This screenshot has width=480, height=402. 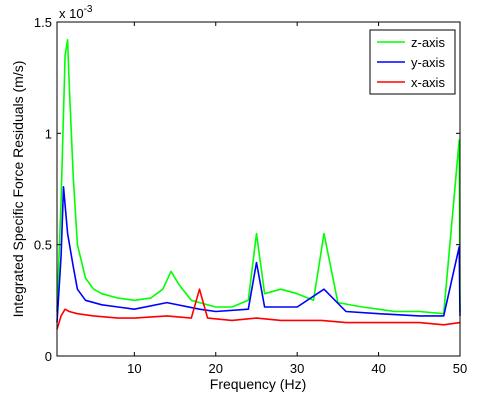 What do you see at coordinates (216, 368) in the screenshot?
I see `x-tick-label: 20` at bounding box center [216, 368].